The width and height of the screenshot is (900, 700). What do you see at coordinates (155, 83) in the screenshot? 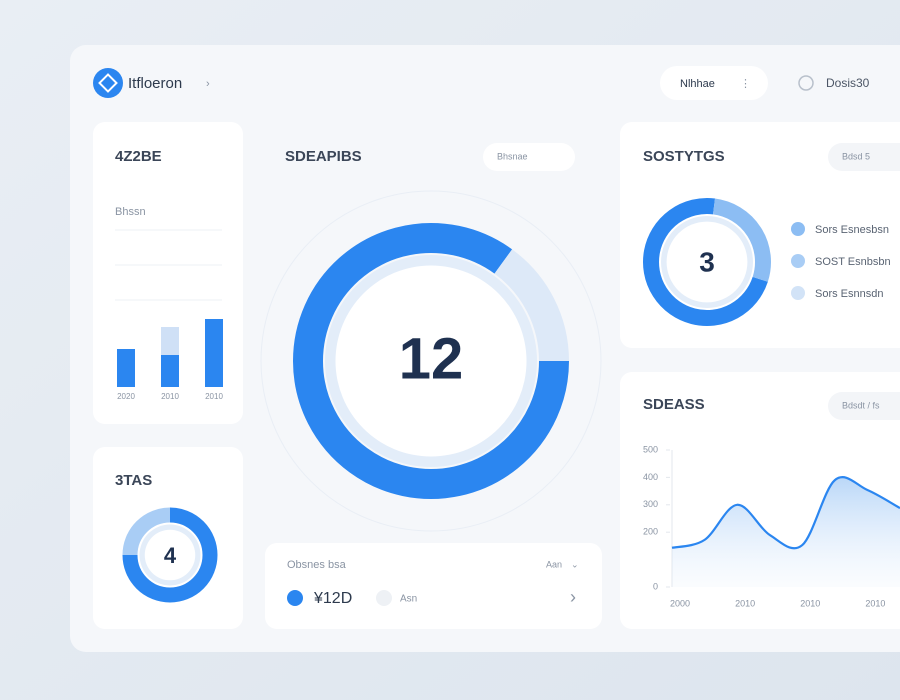
I see `brand-name: Itfloeron` at bounding box center [155, 83].